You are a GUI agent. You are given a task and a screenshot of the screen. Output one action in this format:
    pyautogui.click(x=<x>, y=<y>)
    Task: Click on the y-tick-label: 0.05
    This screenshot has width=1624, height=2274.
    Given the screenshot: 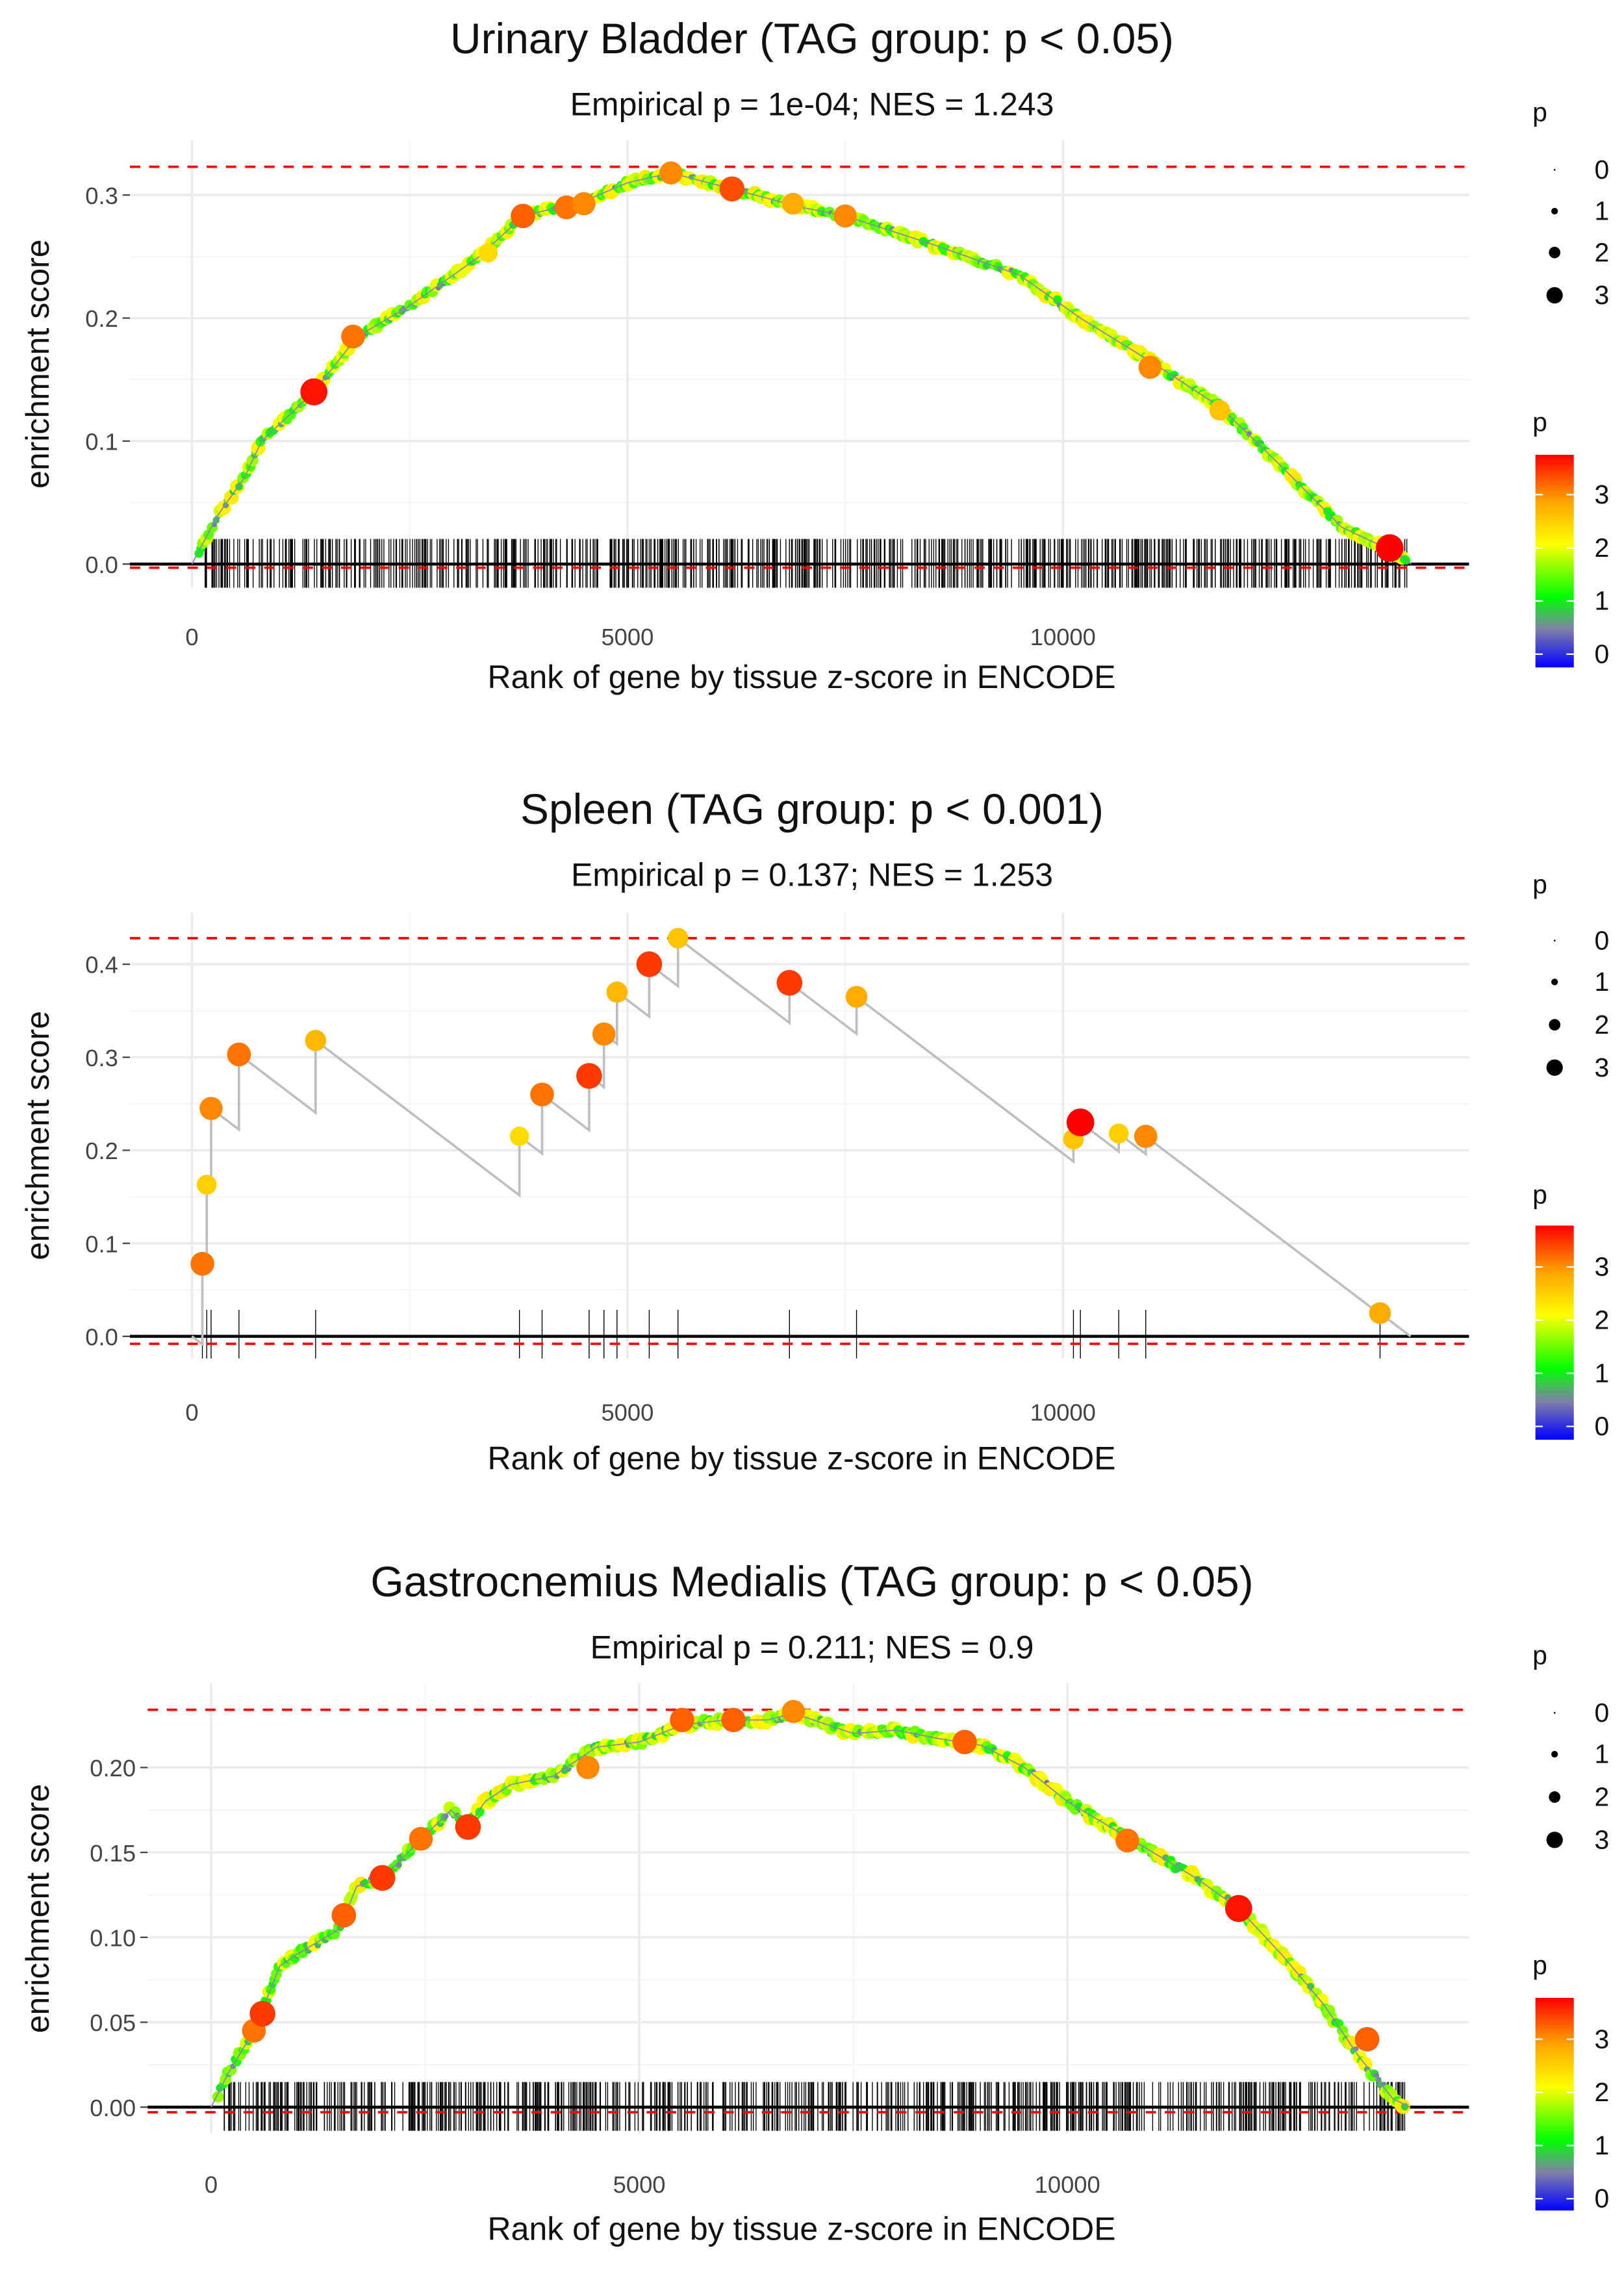 What is the action you would take?
    pyautogui.click(x=113, y=2023)
    